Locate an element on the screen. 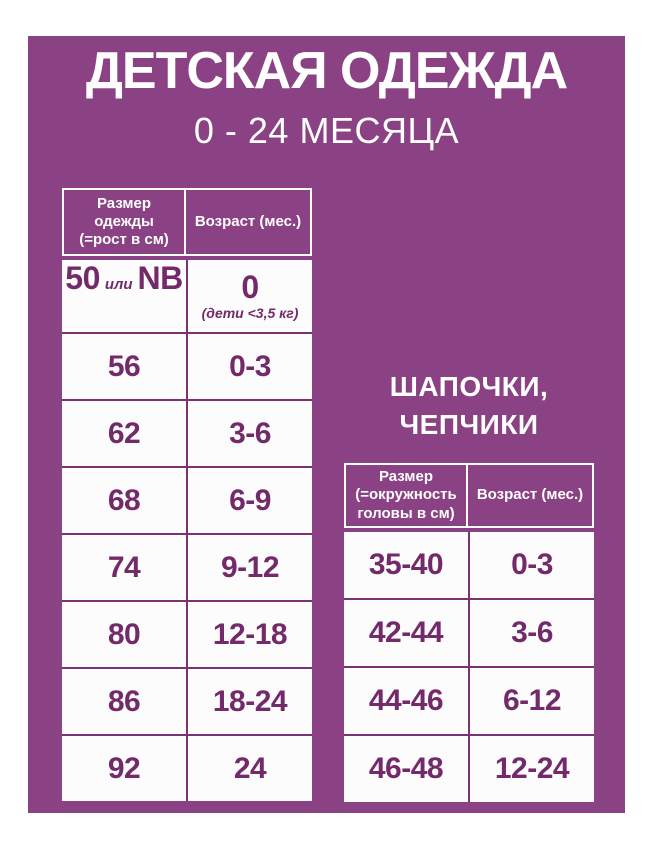 The image size is (651, 848). subtitle-age-range: 0 - 24 МЕСЯЦА is located at coordinates (326, 130).